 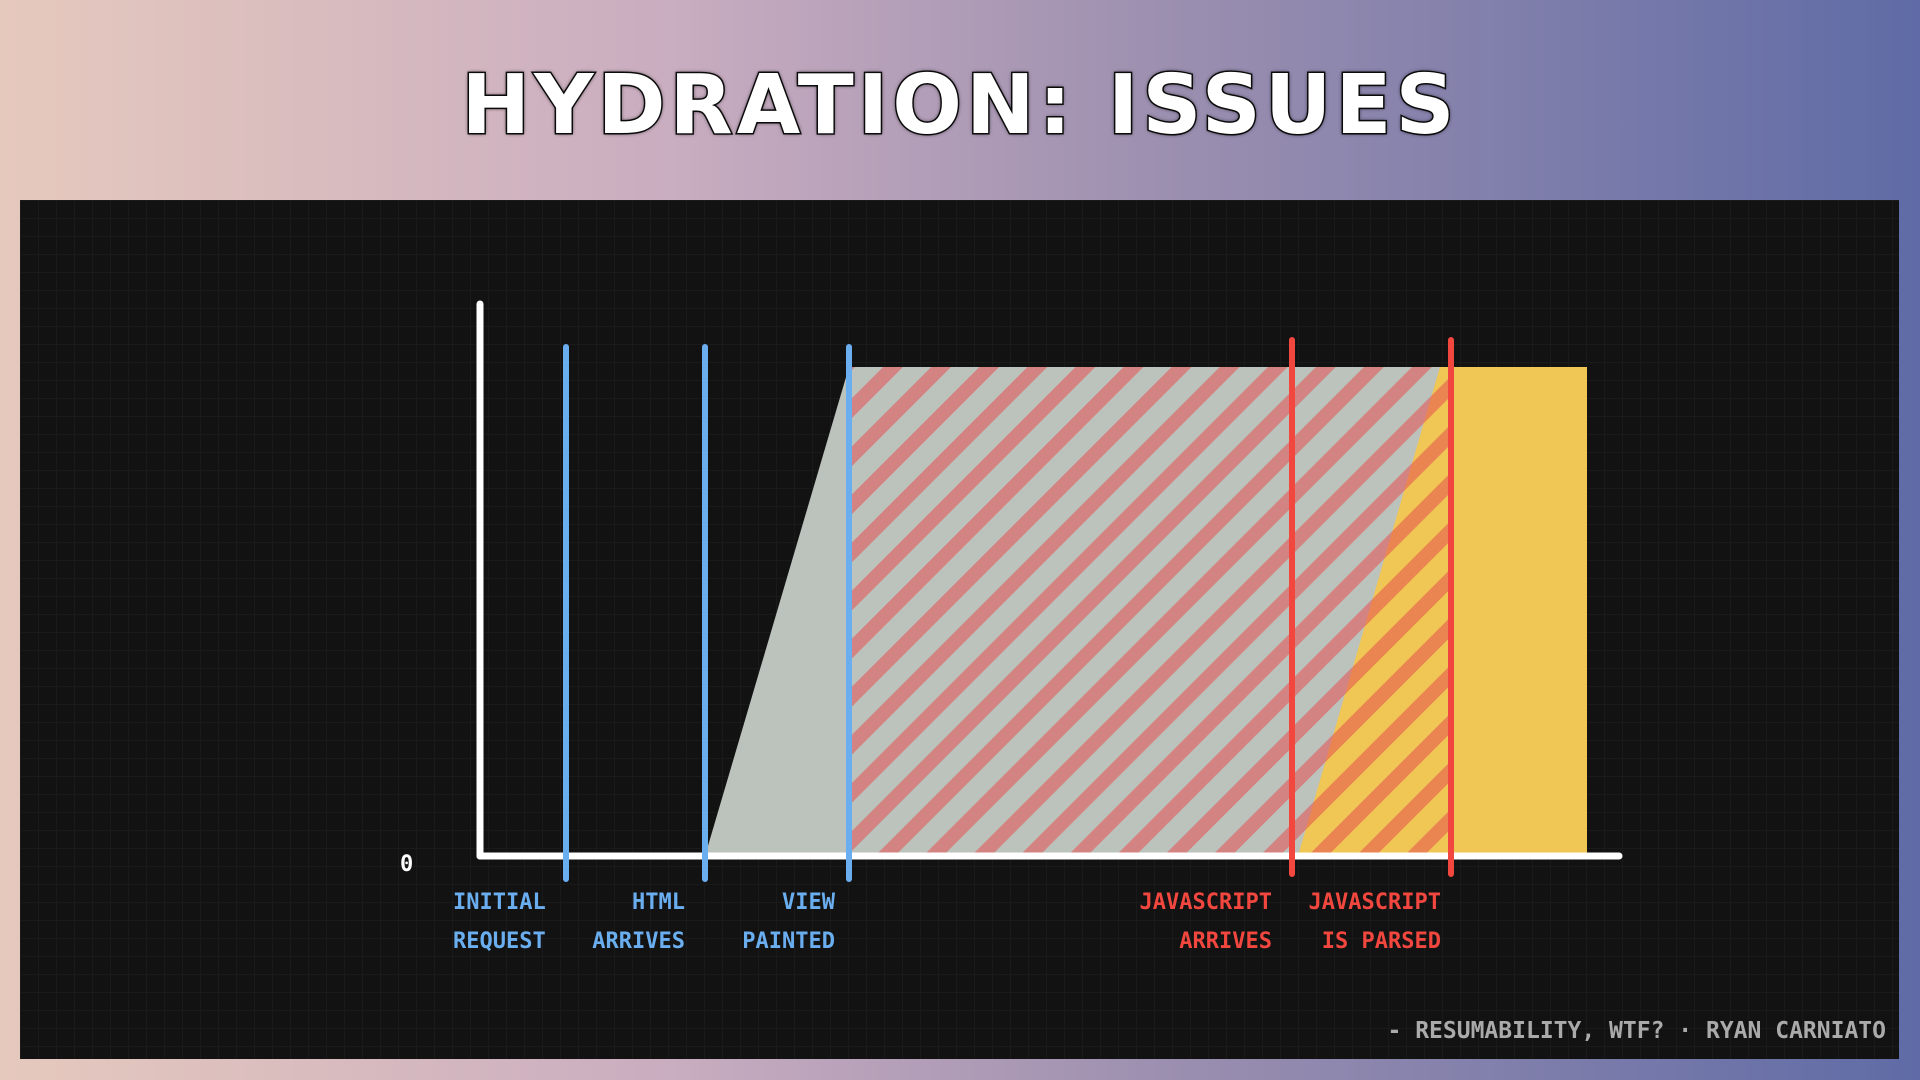 What do you see at coordinates (1381, 941) in the screenshot?
I see `label-line2: IS PARSED` at bounding box center [1381, 941].